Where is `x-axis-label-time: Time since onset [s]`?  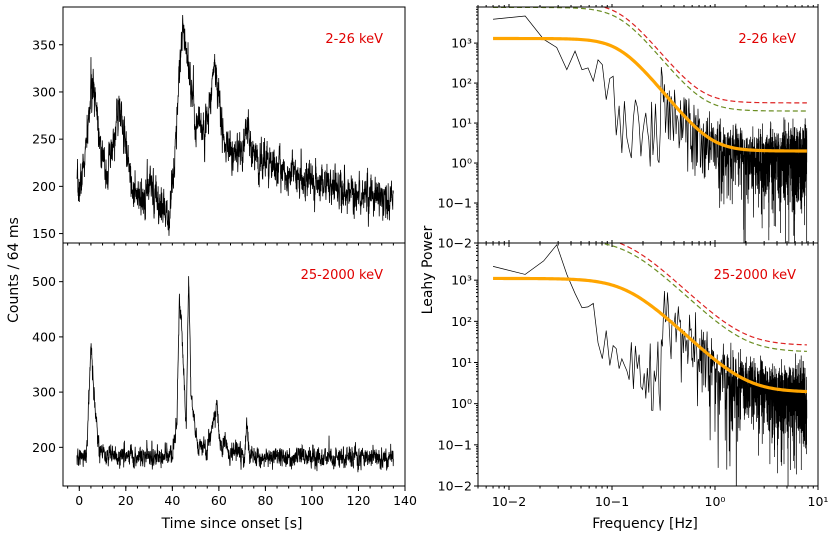
x-axis-label-time: Time since onset [s] is located at coordinates (231, 524).